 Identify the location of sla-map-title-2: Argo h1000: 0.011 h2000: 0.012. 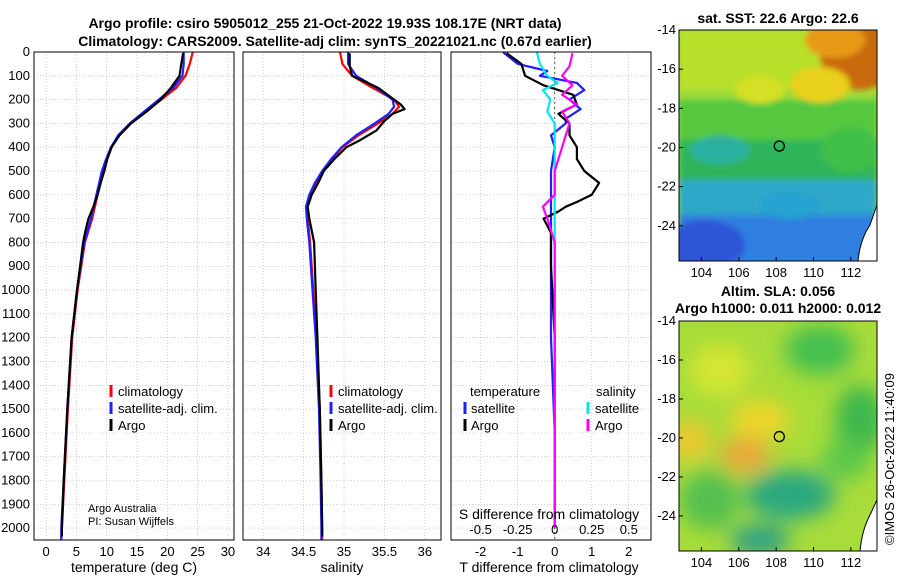
(778, 308).